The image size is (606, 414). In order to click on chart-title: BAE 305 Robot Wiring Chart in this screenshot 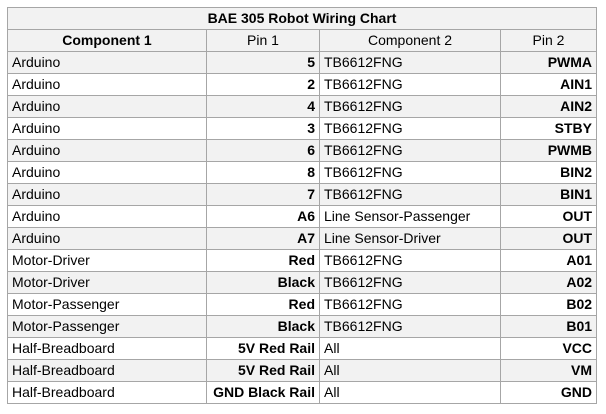, I will do `click(302, 18)`.